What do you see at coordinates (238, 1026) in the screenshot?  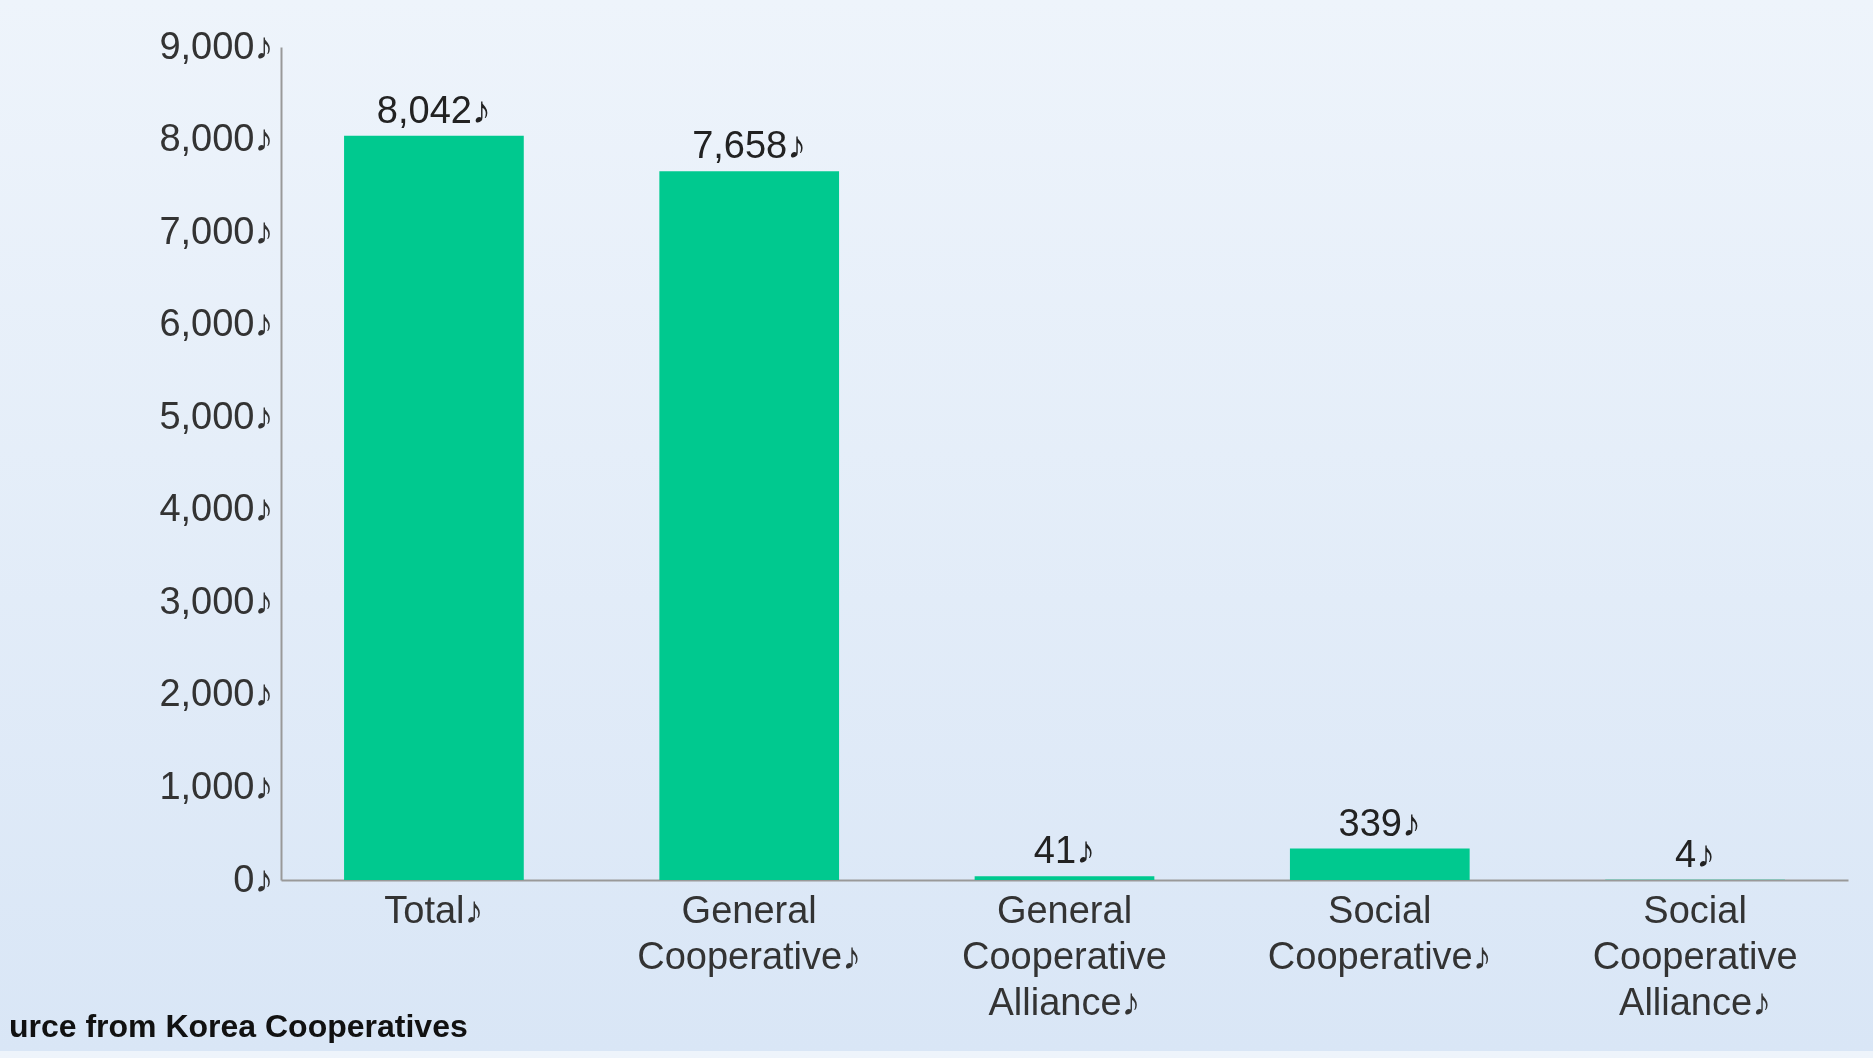 I see `text: urce from Korea Cooperatives` at bounding box center [238, 1026].